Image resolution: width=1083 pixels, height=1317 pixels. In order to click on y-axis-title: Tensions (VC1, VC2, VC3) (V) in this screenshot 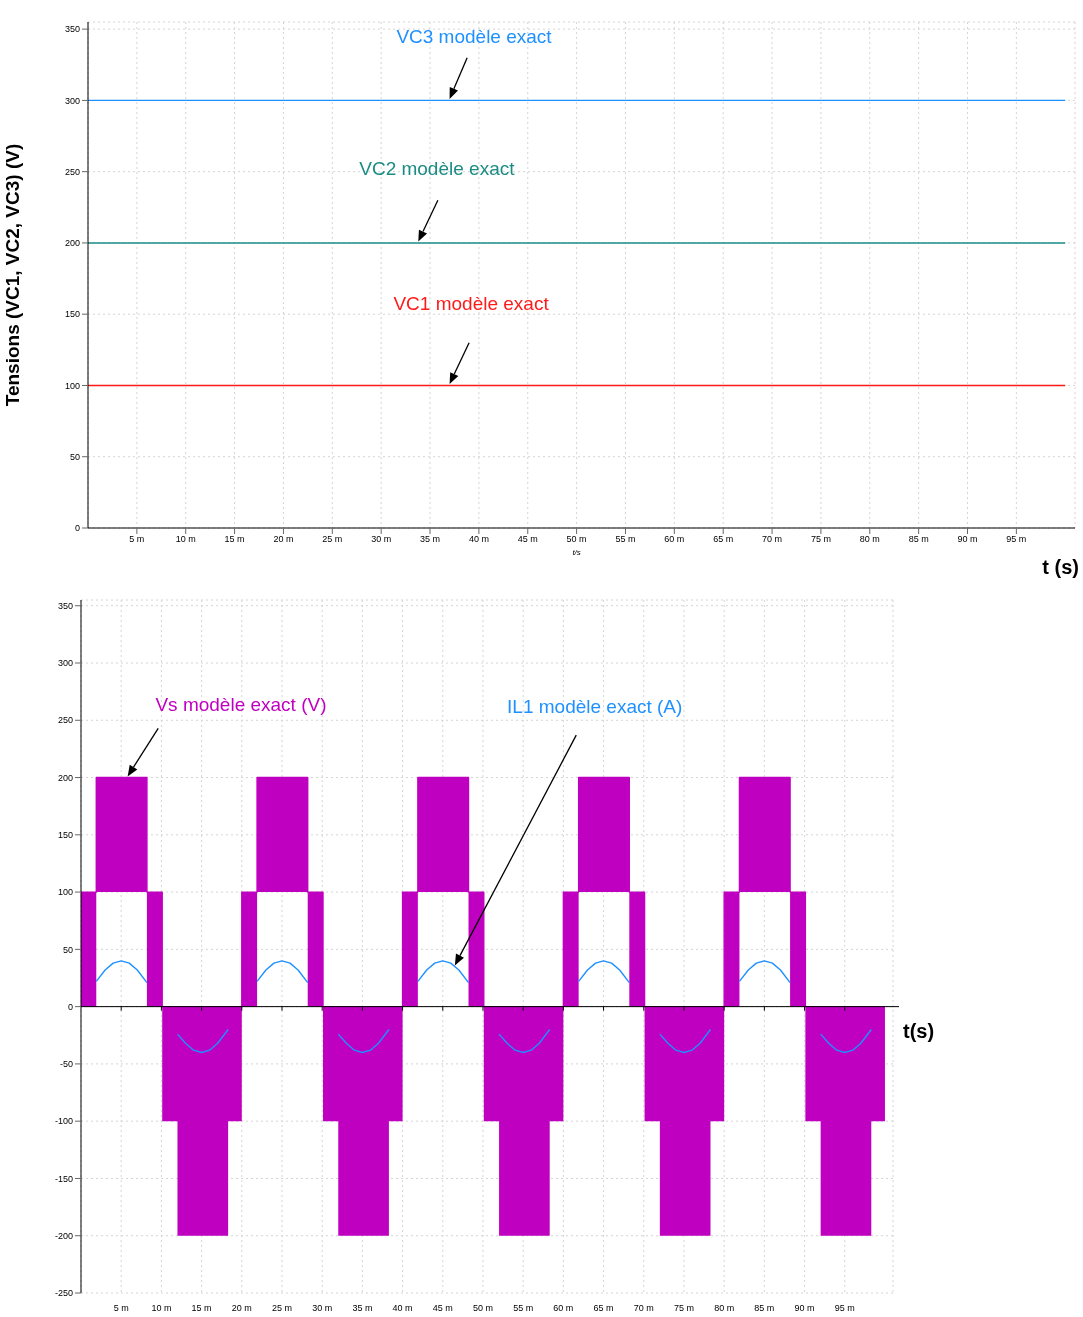, I will do `click(12, 275)`.